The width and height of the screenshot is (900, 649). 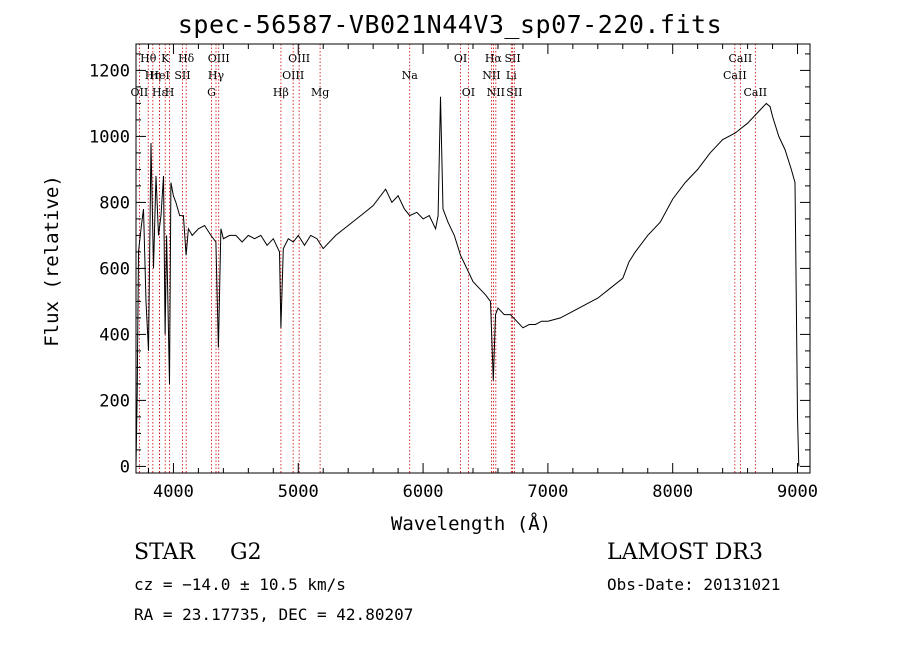 I want to click on line-marker-label-8: Hδ, so click(x=186, y=58).